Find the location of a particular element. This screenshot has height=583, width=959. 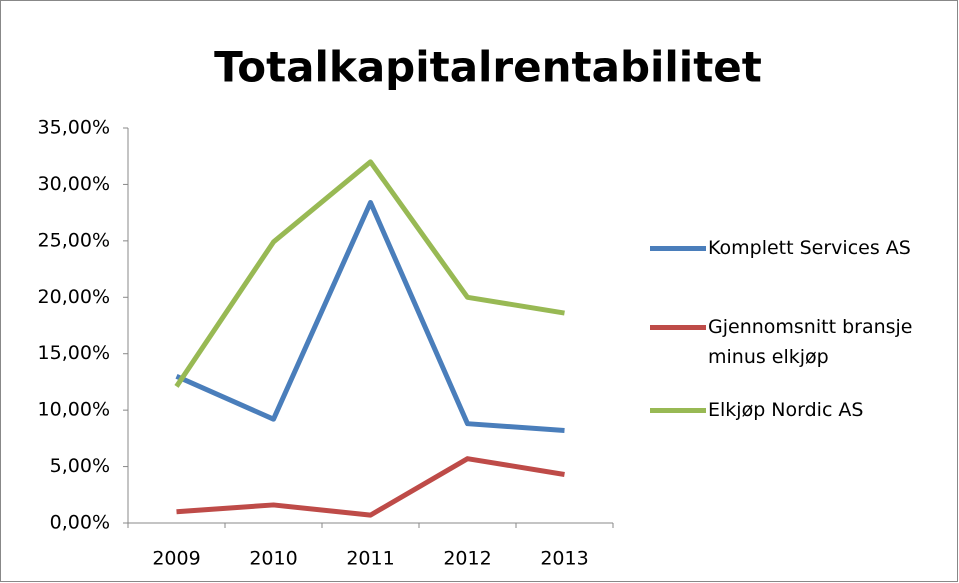

legend-item: Gjennomsnitt bransje minus elkjøp is located at coordinates (799, 342).